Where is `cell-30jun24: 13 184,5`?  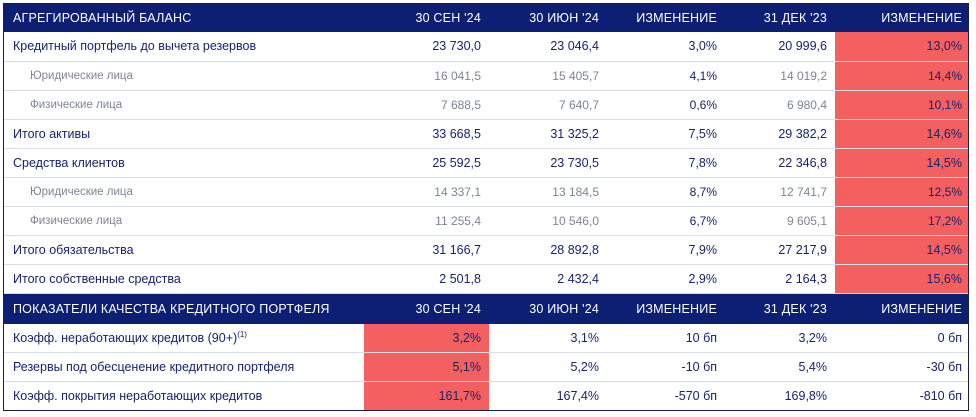 cell-30jun24: 13 184,5 is located at coordinates (548, 192).